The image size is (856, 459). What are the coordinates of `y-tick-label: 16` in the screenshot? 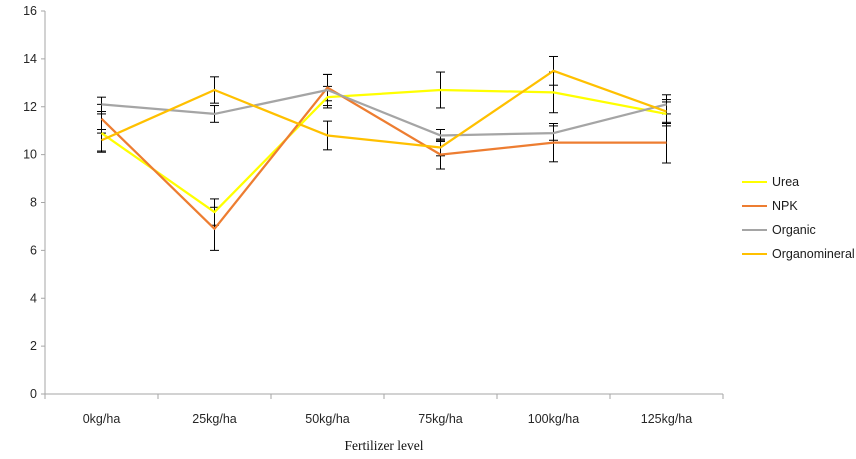 It's located at (30, 11).